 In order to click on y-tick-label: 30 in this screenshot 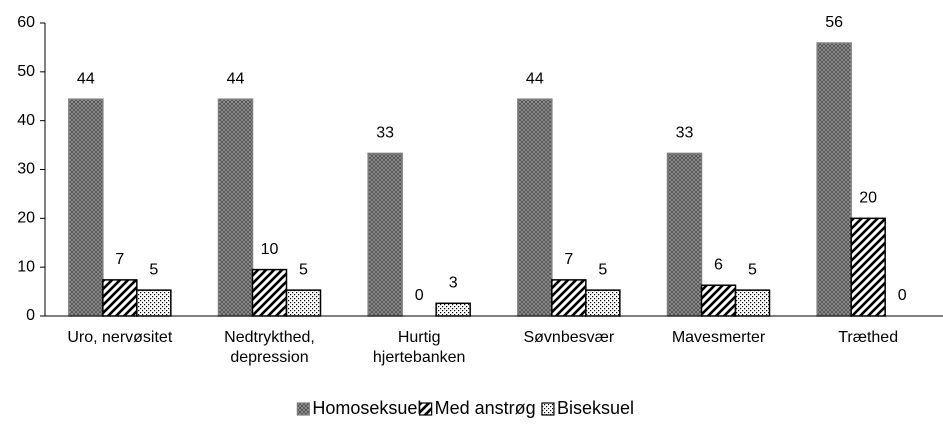, I will do `click(26, 169)`.